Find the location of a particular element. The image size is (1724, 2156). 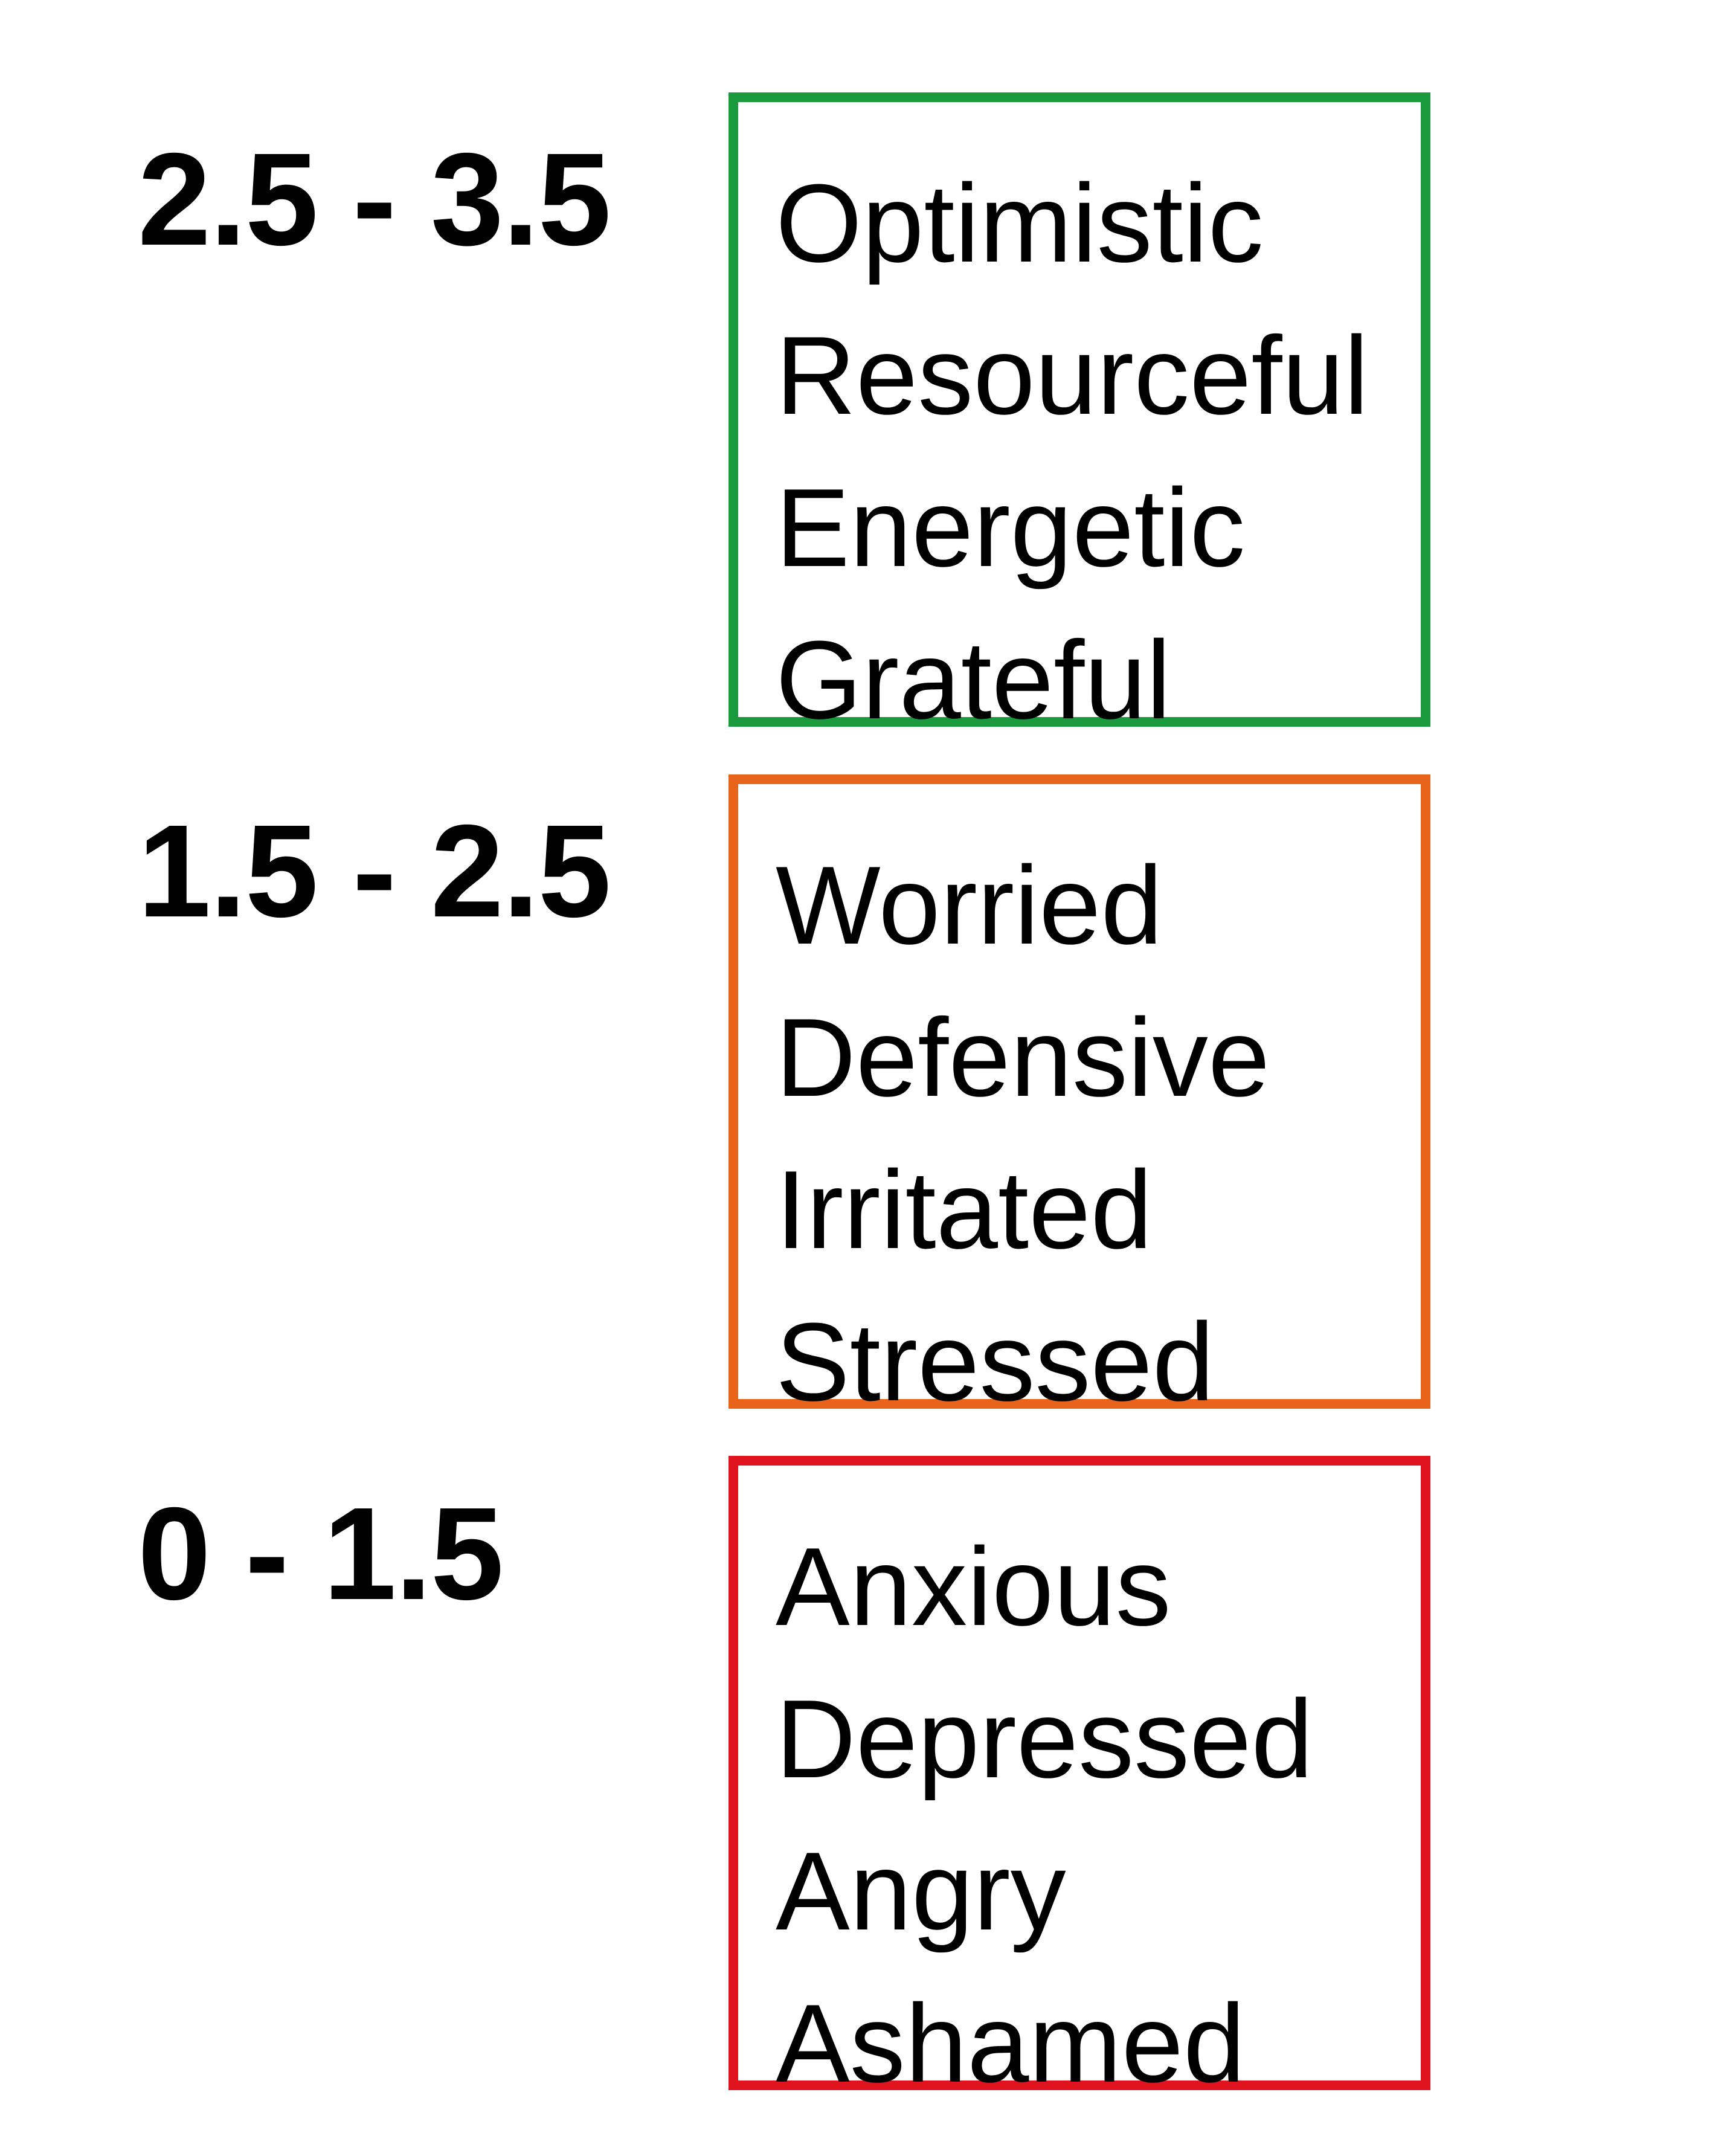

mood-word: Grateful is located at coordinates (974, 680).